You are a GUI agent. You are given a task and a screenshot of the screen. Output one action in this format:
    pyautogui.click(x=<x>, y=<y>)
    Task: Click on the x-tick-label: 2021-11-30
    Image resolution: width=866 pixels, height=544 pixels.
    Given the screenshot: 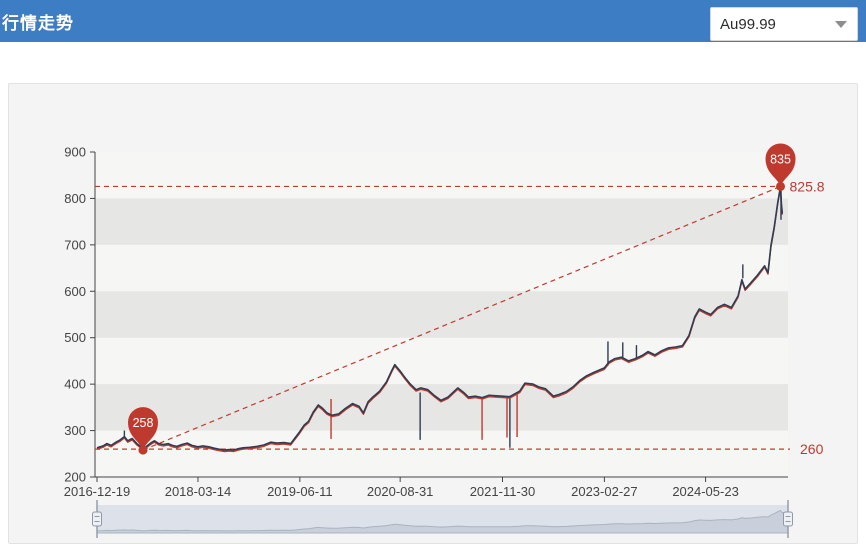 What is the action you would take?
    pyautogui.click(x=503, y=491)
    